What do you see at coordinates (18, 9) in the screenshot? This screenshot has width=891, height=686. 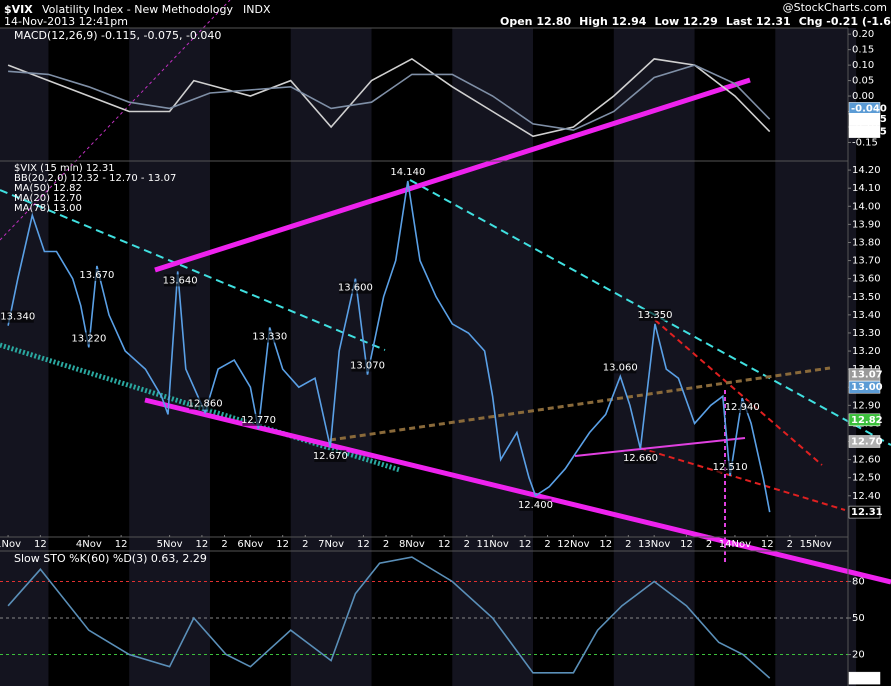 I see `symbol: $VIX` at bounding box center [18, 9].